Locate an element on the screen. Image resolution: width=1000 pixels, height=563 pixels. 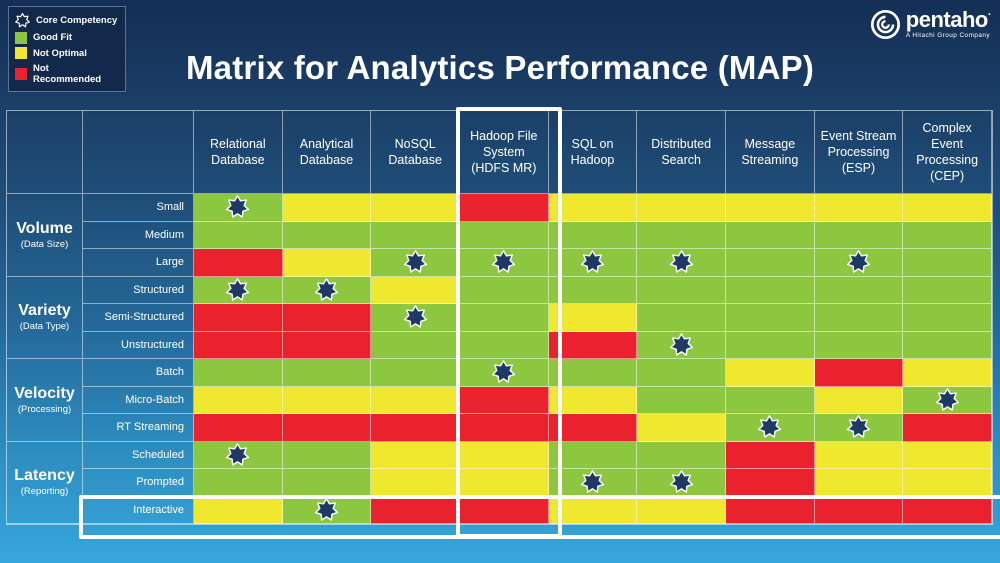
row-label: Scheduled is located at coordinates (138, 455).